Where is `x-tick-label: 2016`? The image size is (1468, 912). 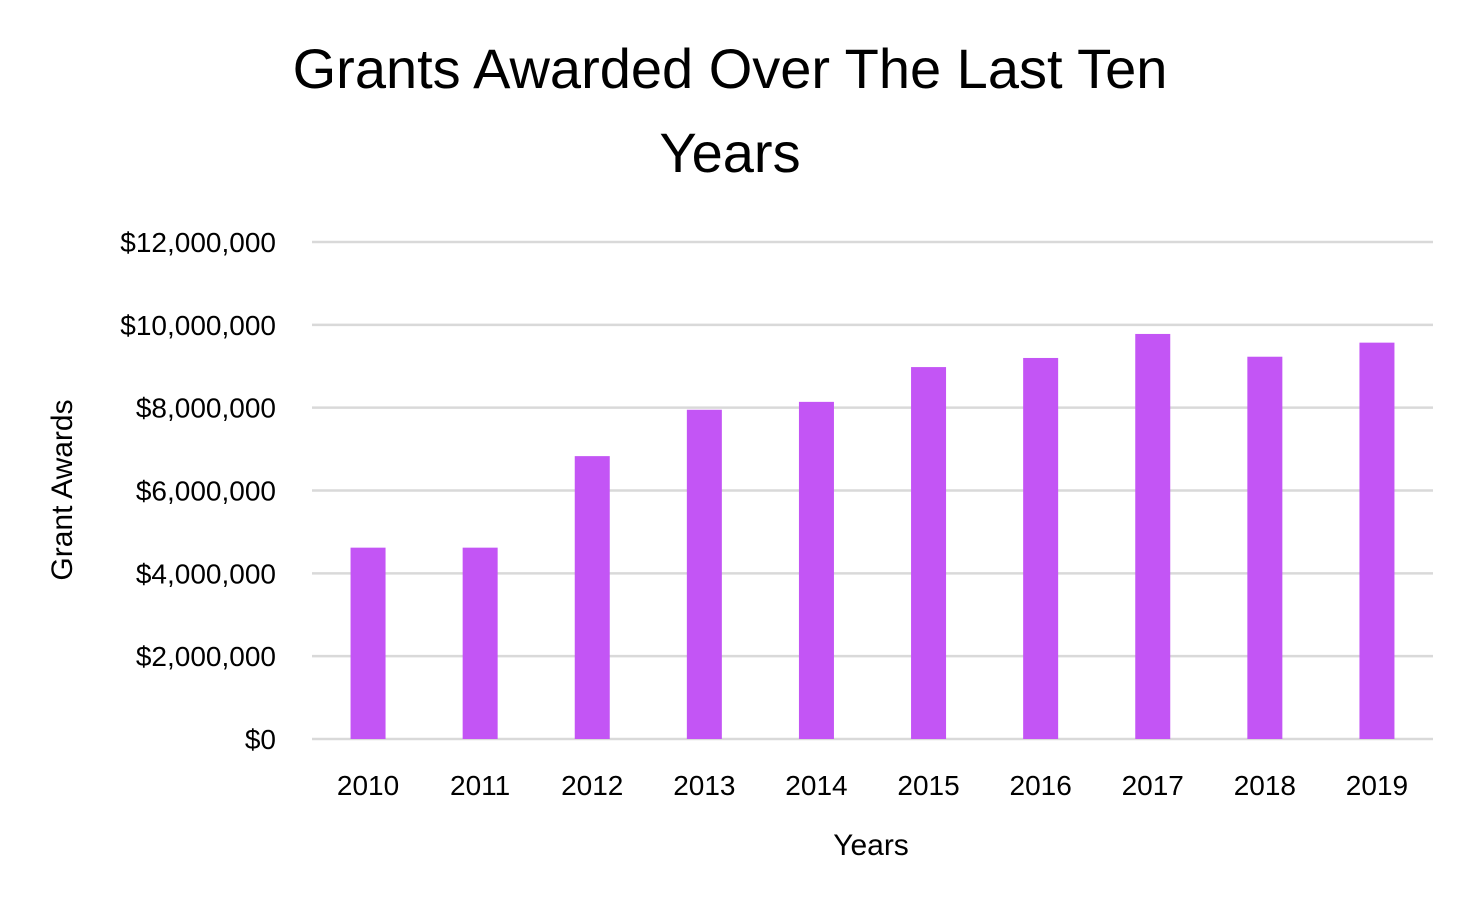
x-tick-label: 2016 is located at coordinates (1041, 785).